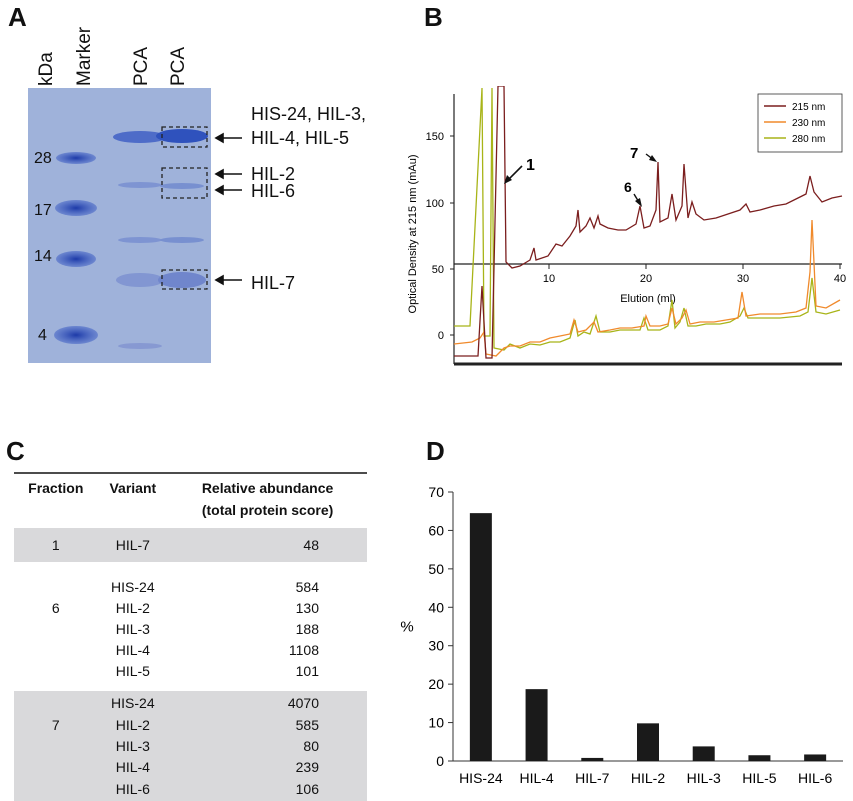  I want to click on table-row: HIL-4 1108, so click(190, 649).